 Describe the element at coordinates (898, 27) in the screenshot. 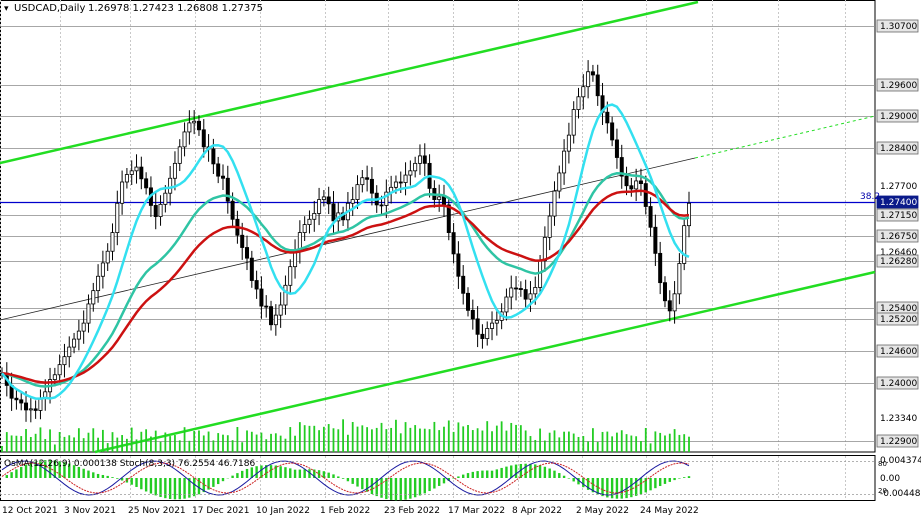

I see `price-label: 1.30700` at that location.